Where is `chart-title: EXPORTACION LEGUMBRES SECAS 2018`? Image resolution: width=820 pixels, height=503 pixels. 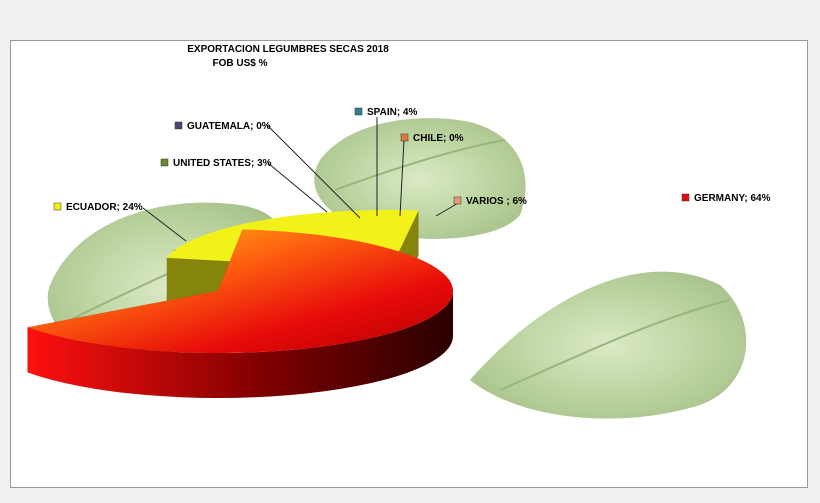
chart-title: EXPORTACION LEGUMBRES SECAS 2018 is located at coordinates (288, 49).